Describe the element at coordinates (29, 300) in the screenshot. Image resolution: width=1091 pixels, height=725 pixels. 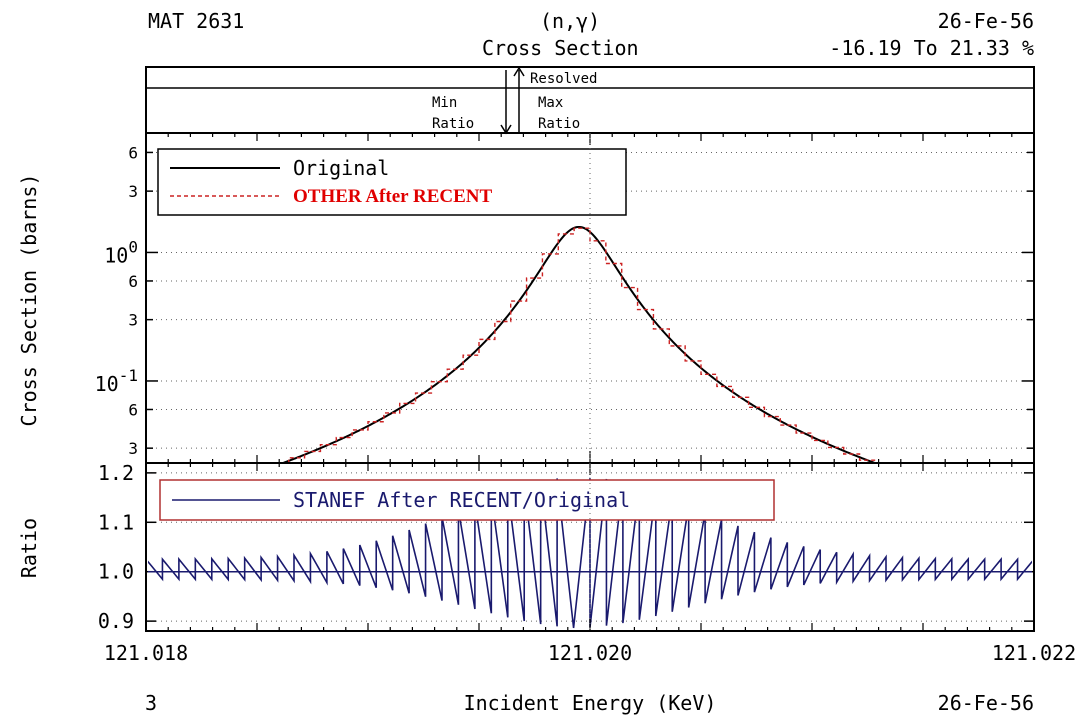
I see `cross-section-ylabel: Cross Section (barns)` at that location.